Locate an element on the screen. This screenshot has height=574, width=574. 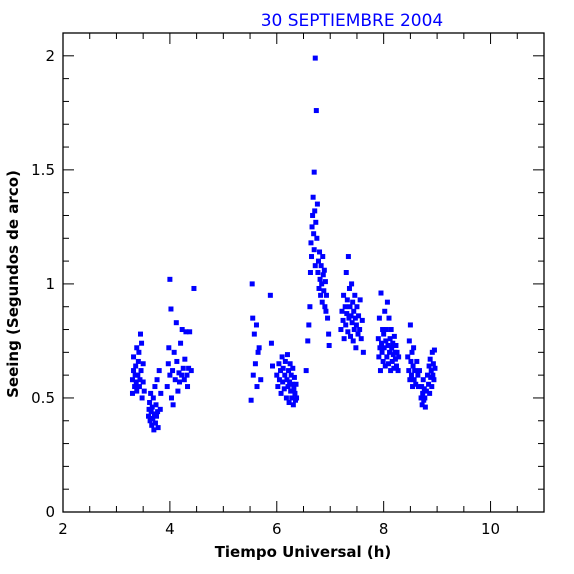
y-tick-label: 1 is located at coordinates (50, 284).